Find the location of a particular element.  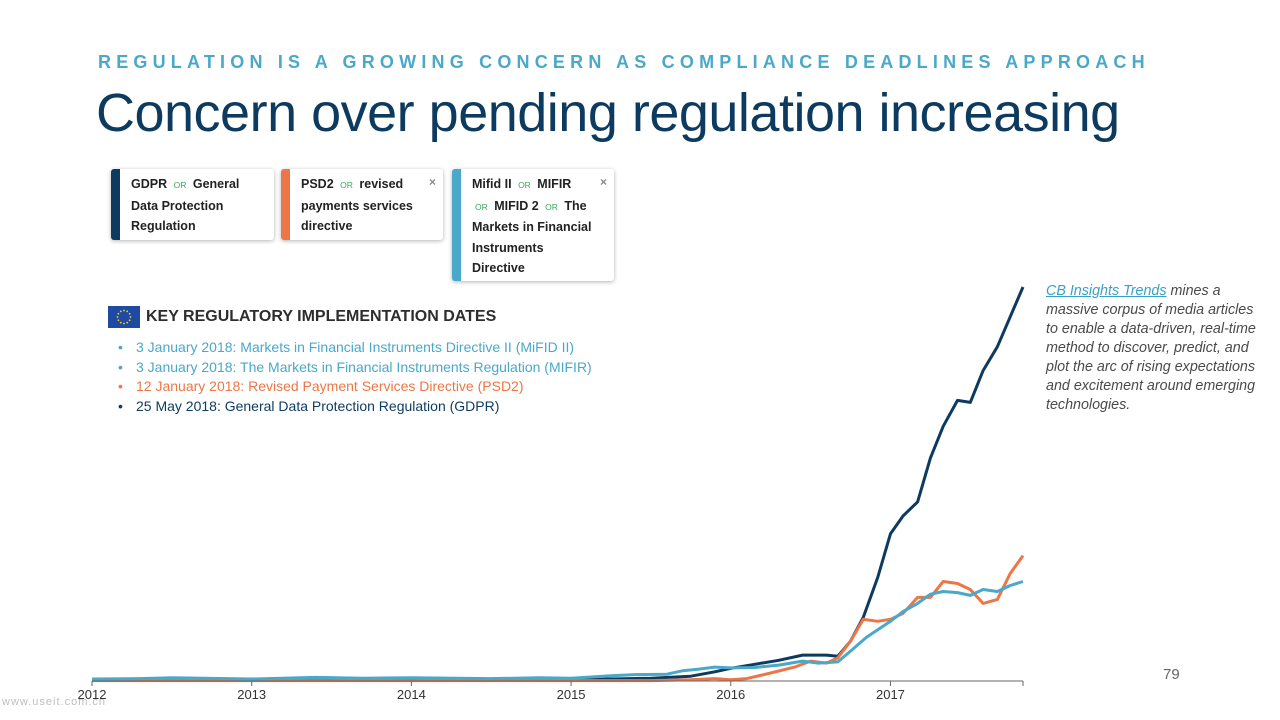

chip-term: MIFID 2 is located at coordinates (516, 205).